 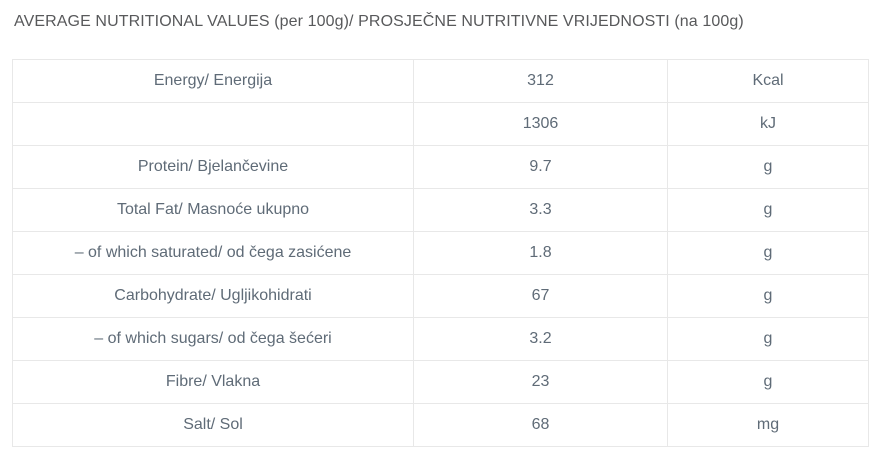 I want to click on table-row: Fibre/ Vlakna 23 g, so click(x=440, y=382).